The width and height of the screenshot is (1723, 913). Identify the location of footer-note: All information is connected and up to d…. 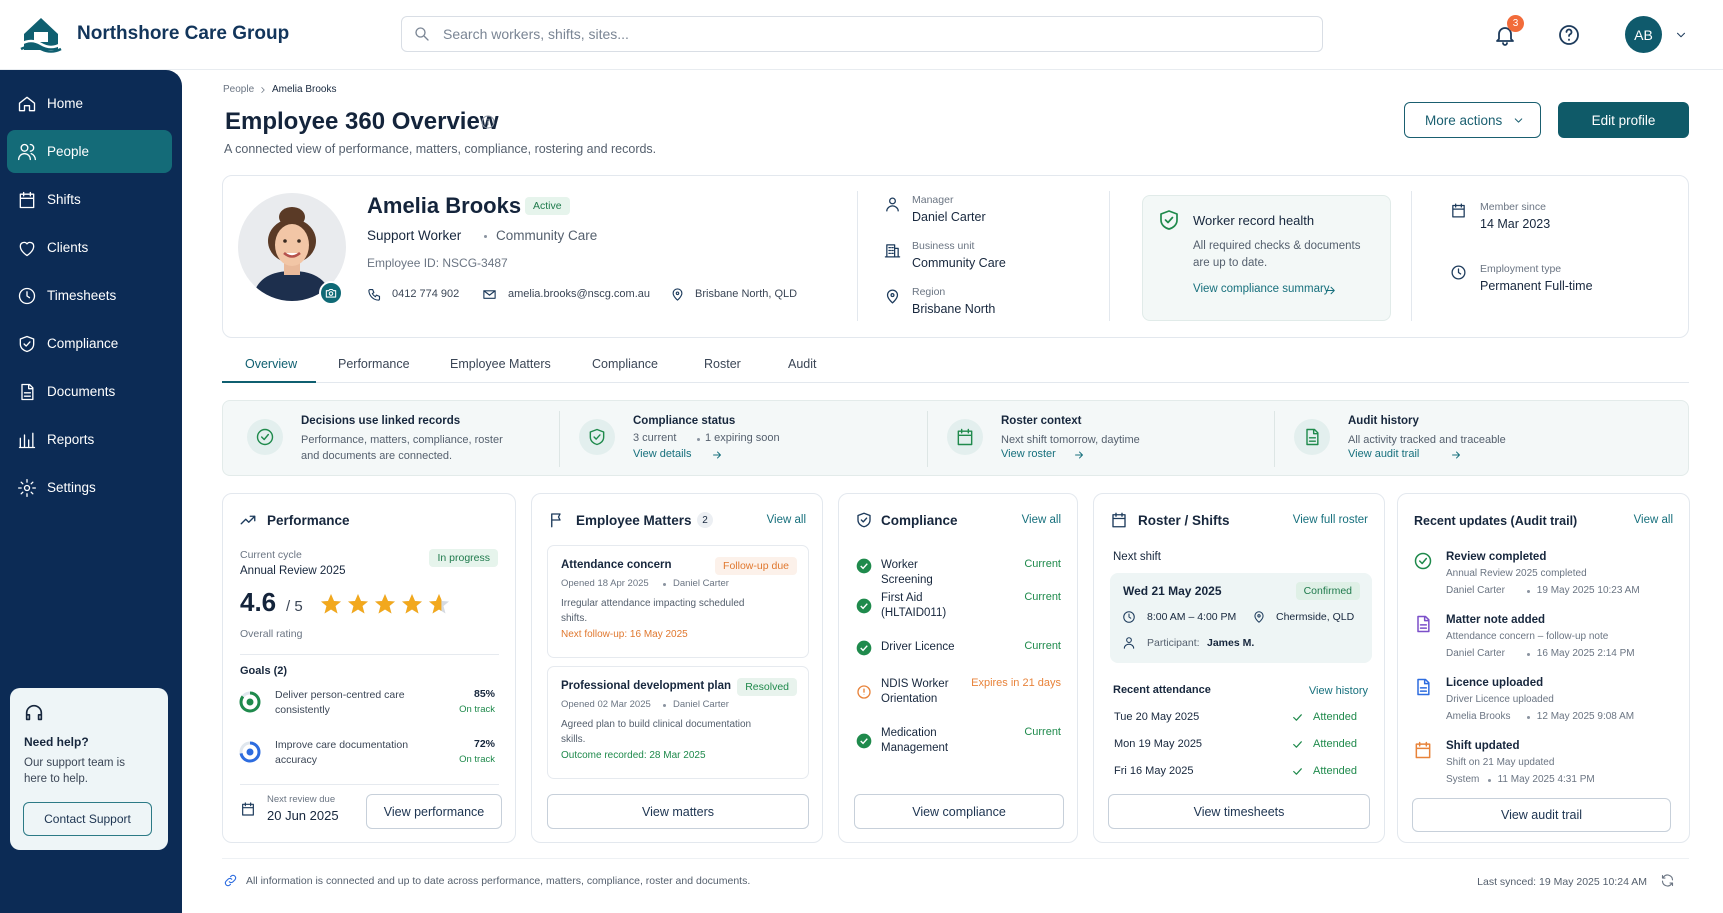
(498, 881).